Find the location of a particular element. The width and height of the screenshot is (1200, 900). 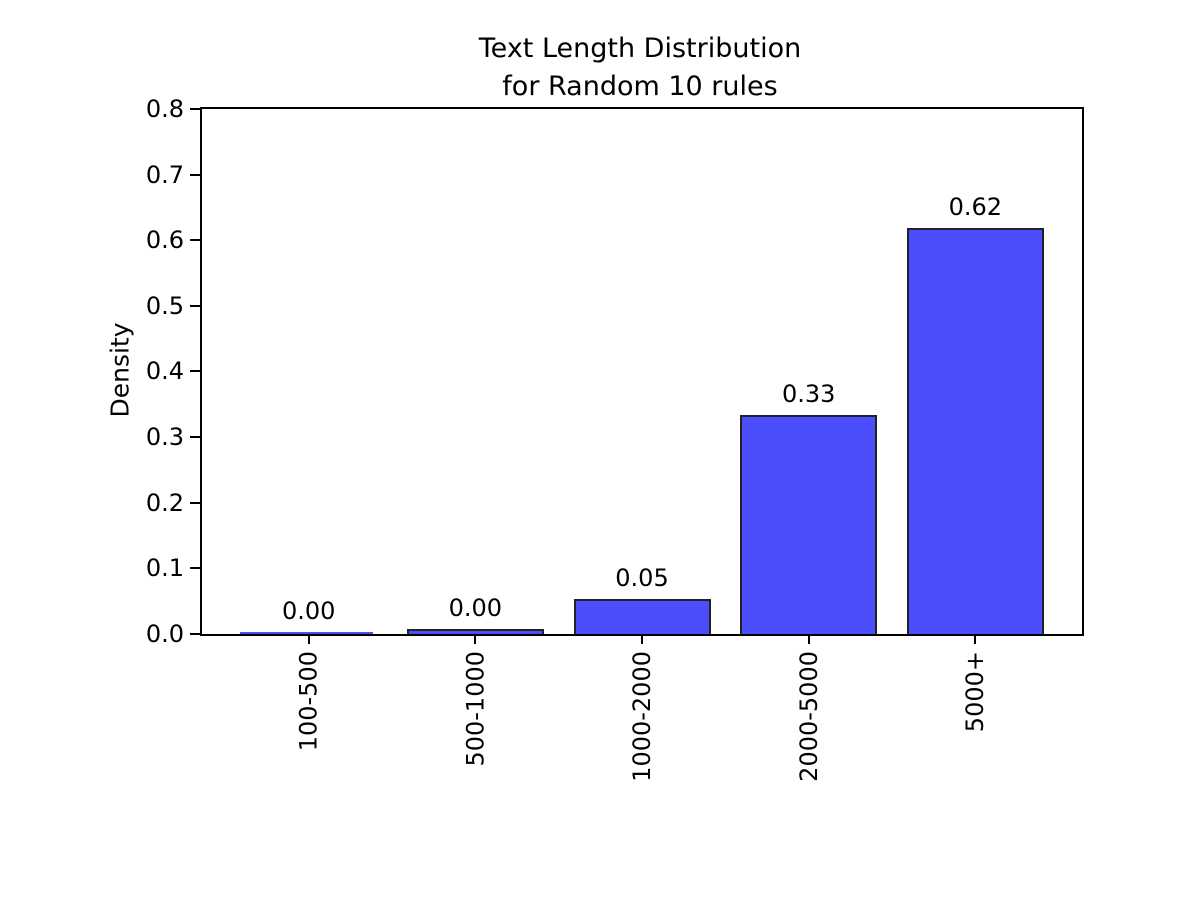

bar-value-label: 0.33 is located at coordinates (808, 394).